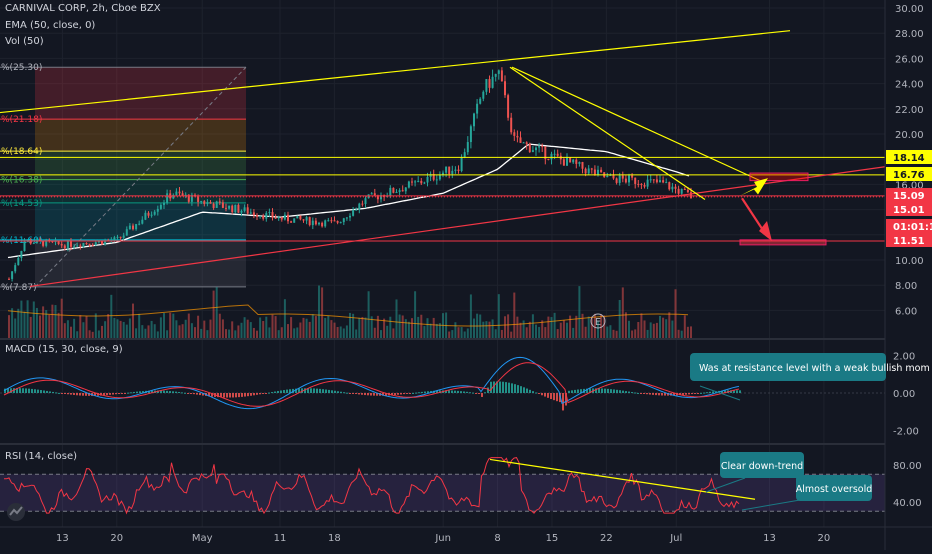 This screenshot has height=554, width=932. I want to click on ema-legend: EMA (50, close, 0), so click(50, 25).